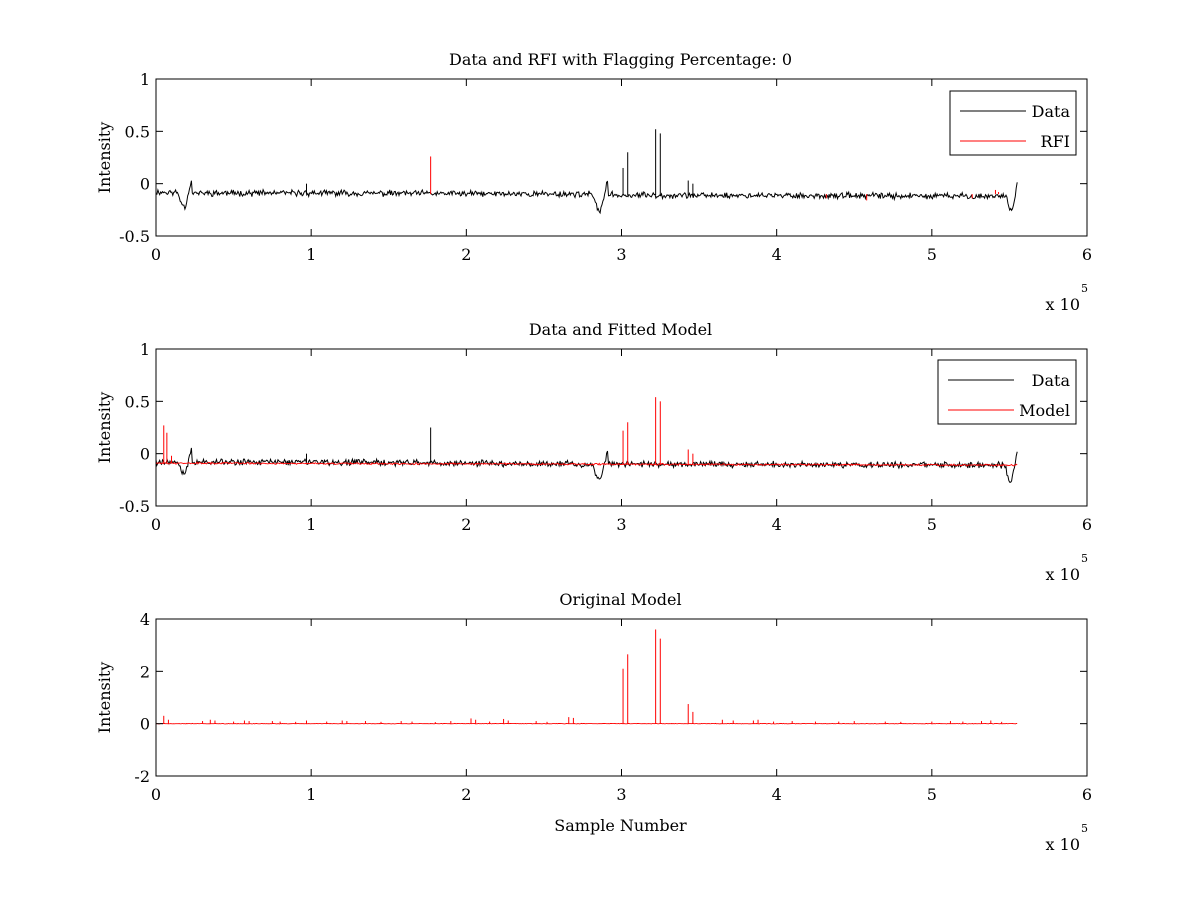  I want to click on x-axis-label: Sample Number, so click(620, 825).